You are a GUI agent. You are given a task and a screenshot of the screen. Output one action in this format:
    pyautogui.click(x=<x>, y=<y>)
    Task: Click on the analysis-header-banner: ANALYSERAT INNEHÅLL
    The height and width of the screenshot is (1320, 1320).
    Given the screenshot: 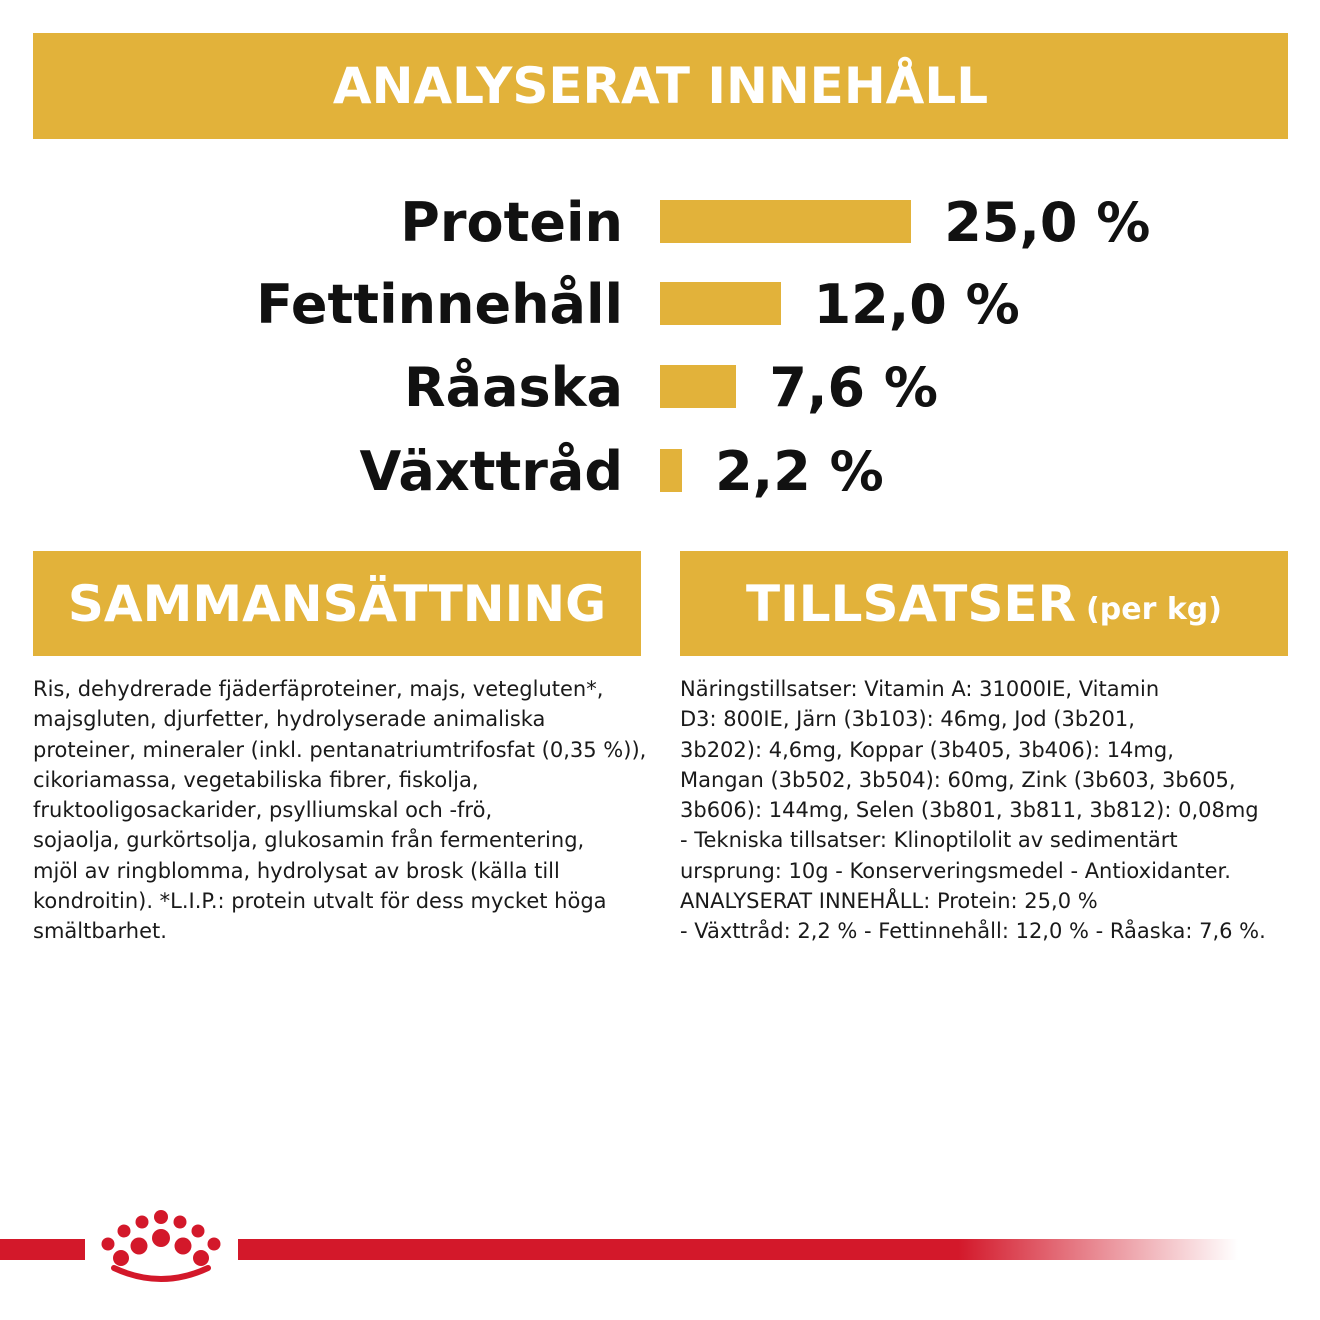 What is the action you would take?
    pyautogui.click(x=660, y=86)
    